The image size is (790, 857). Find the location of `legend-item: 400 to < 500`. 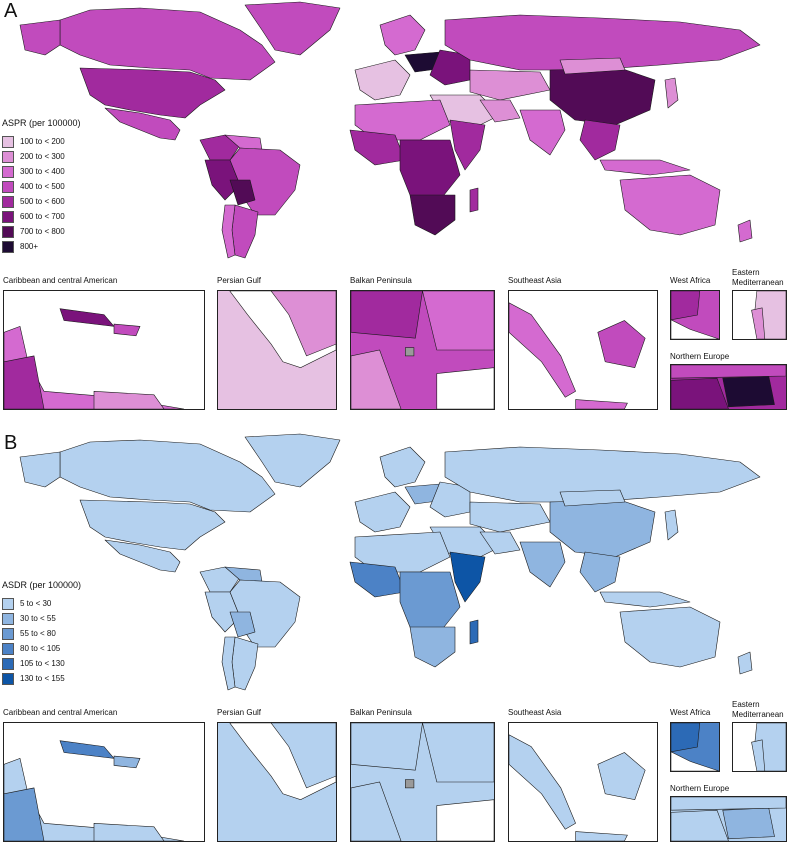

legend-item: 400 to < 500 is located at coordinates (41, 186).